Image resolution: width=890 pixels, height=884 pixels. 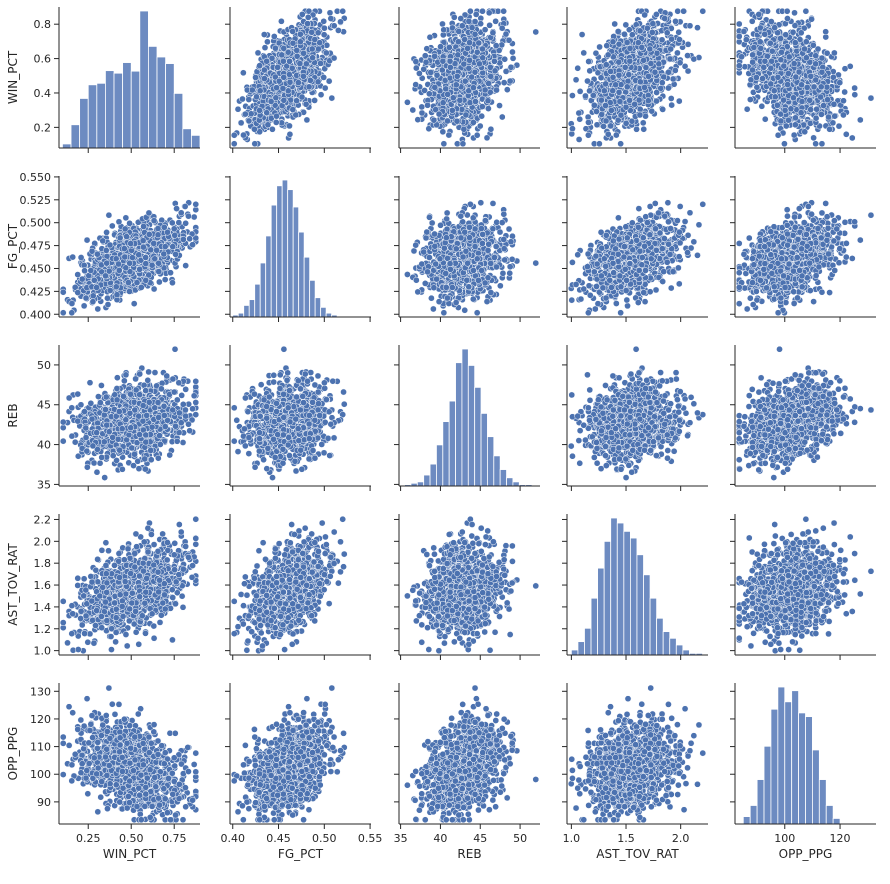 I want to click on panel-fg_pct-vs-win_pct, so click(x=127, y=249).